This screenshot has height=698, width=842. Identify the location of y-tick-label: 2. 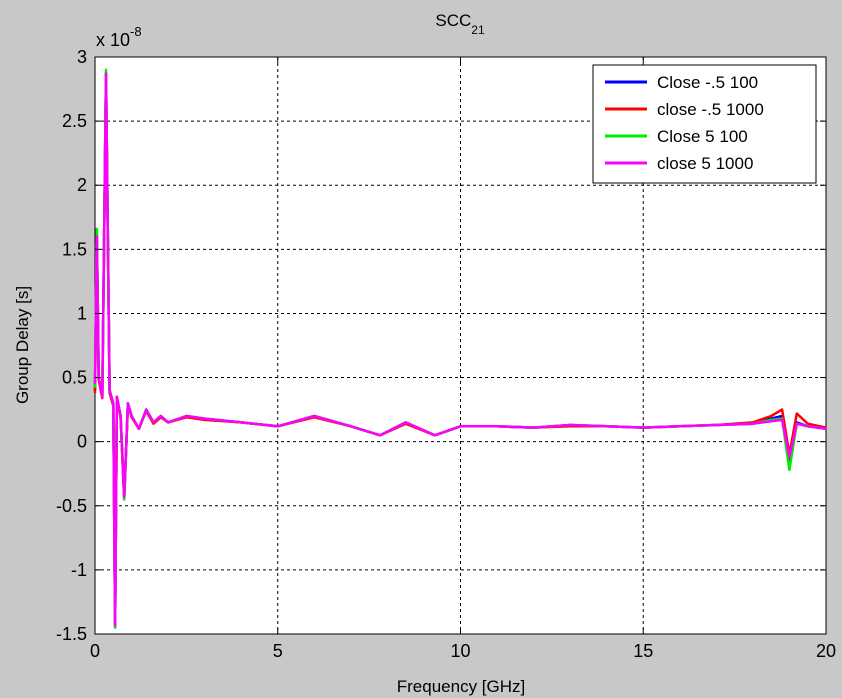
(82, 185).